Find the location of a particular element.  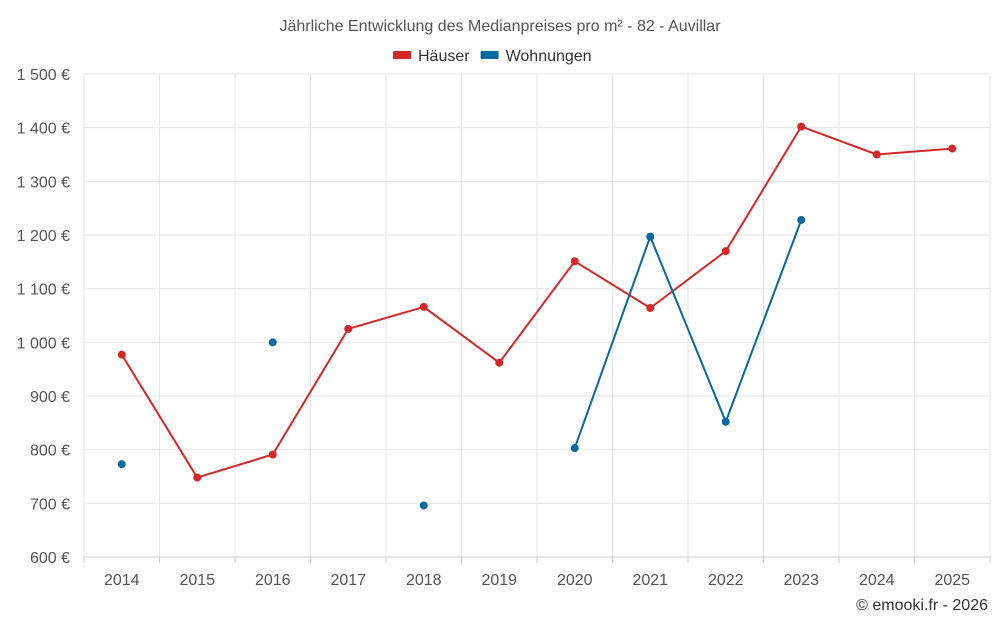

y-tick-label: 1 300 € is located at coordinates (43, 182).